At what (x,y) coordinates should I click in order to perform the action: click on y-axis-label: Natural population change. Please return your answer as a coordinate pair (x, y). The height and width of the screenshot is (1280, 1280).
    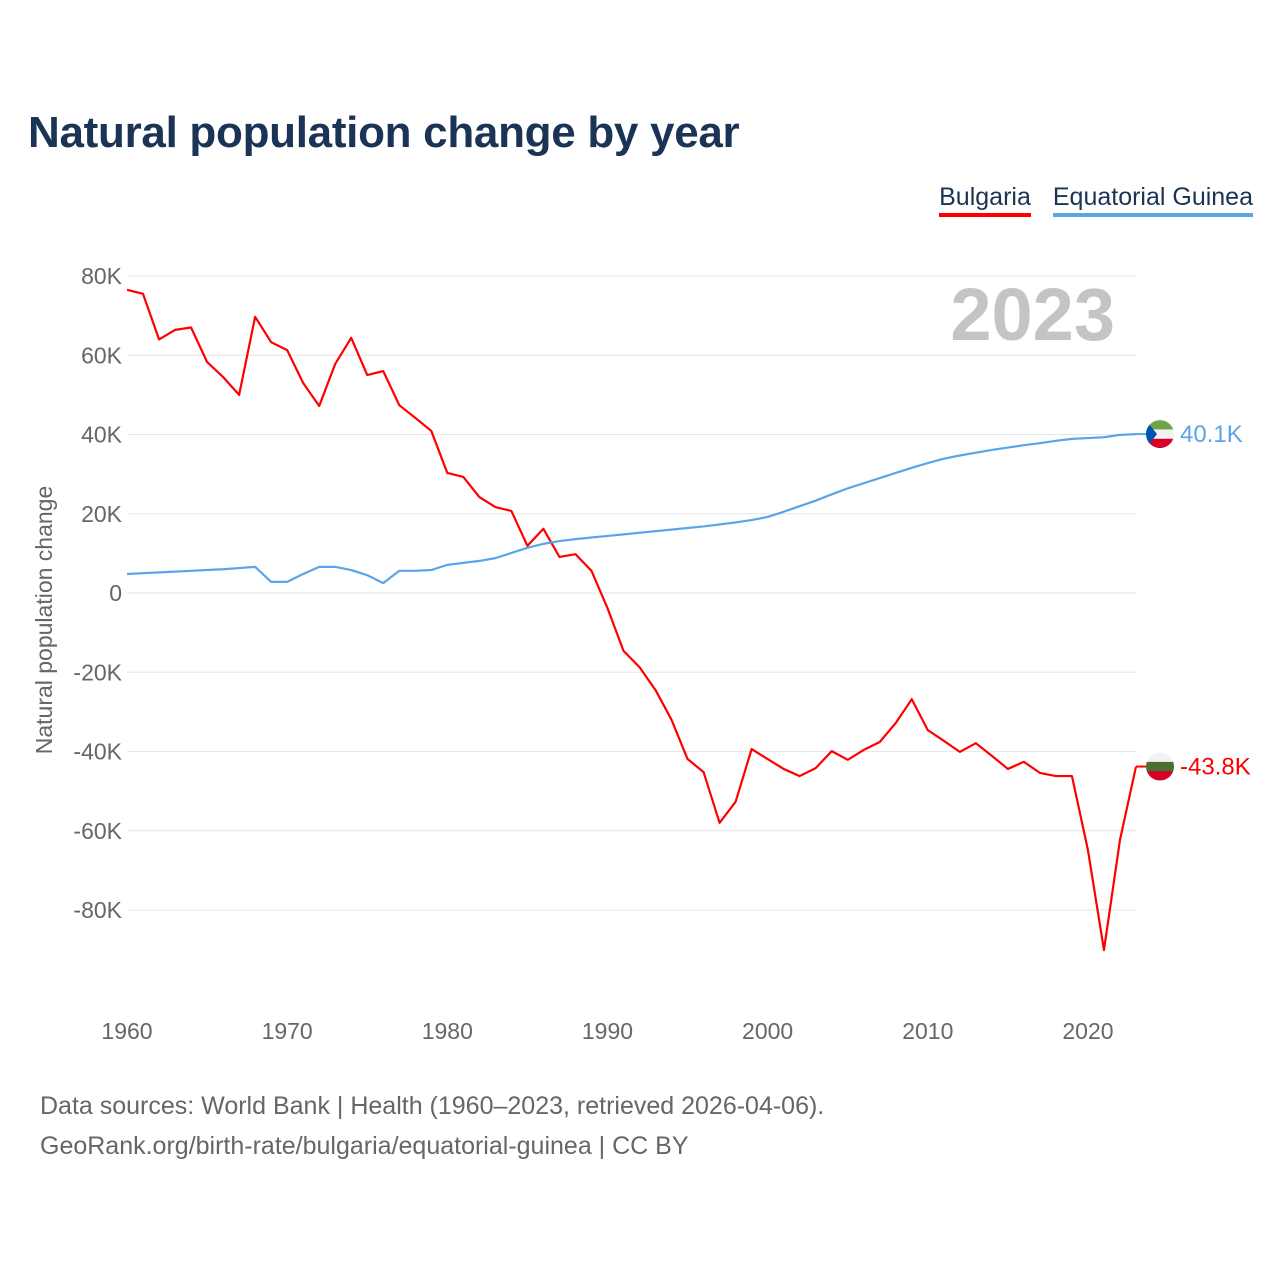
    Looking at the image, I should click on (44, 620).